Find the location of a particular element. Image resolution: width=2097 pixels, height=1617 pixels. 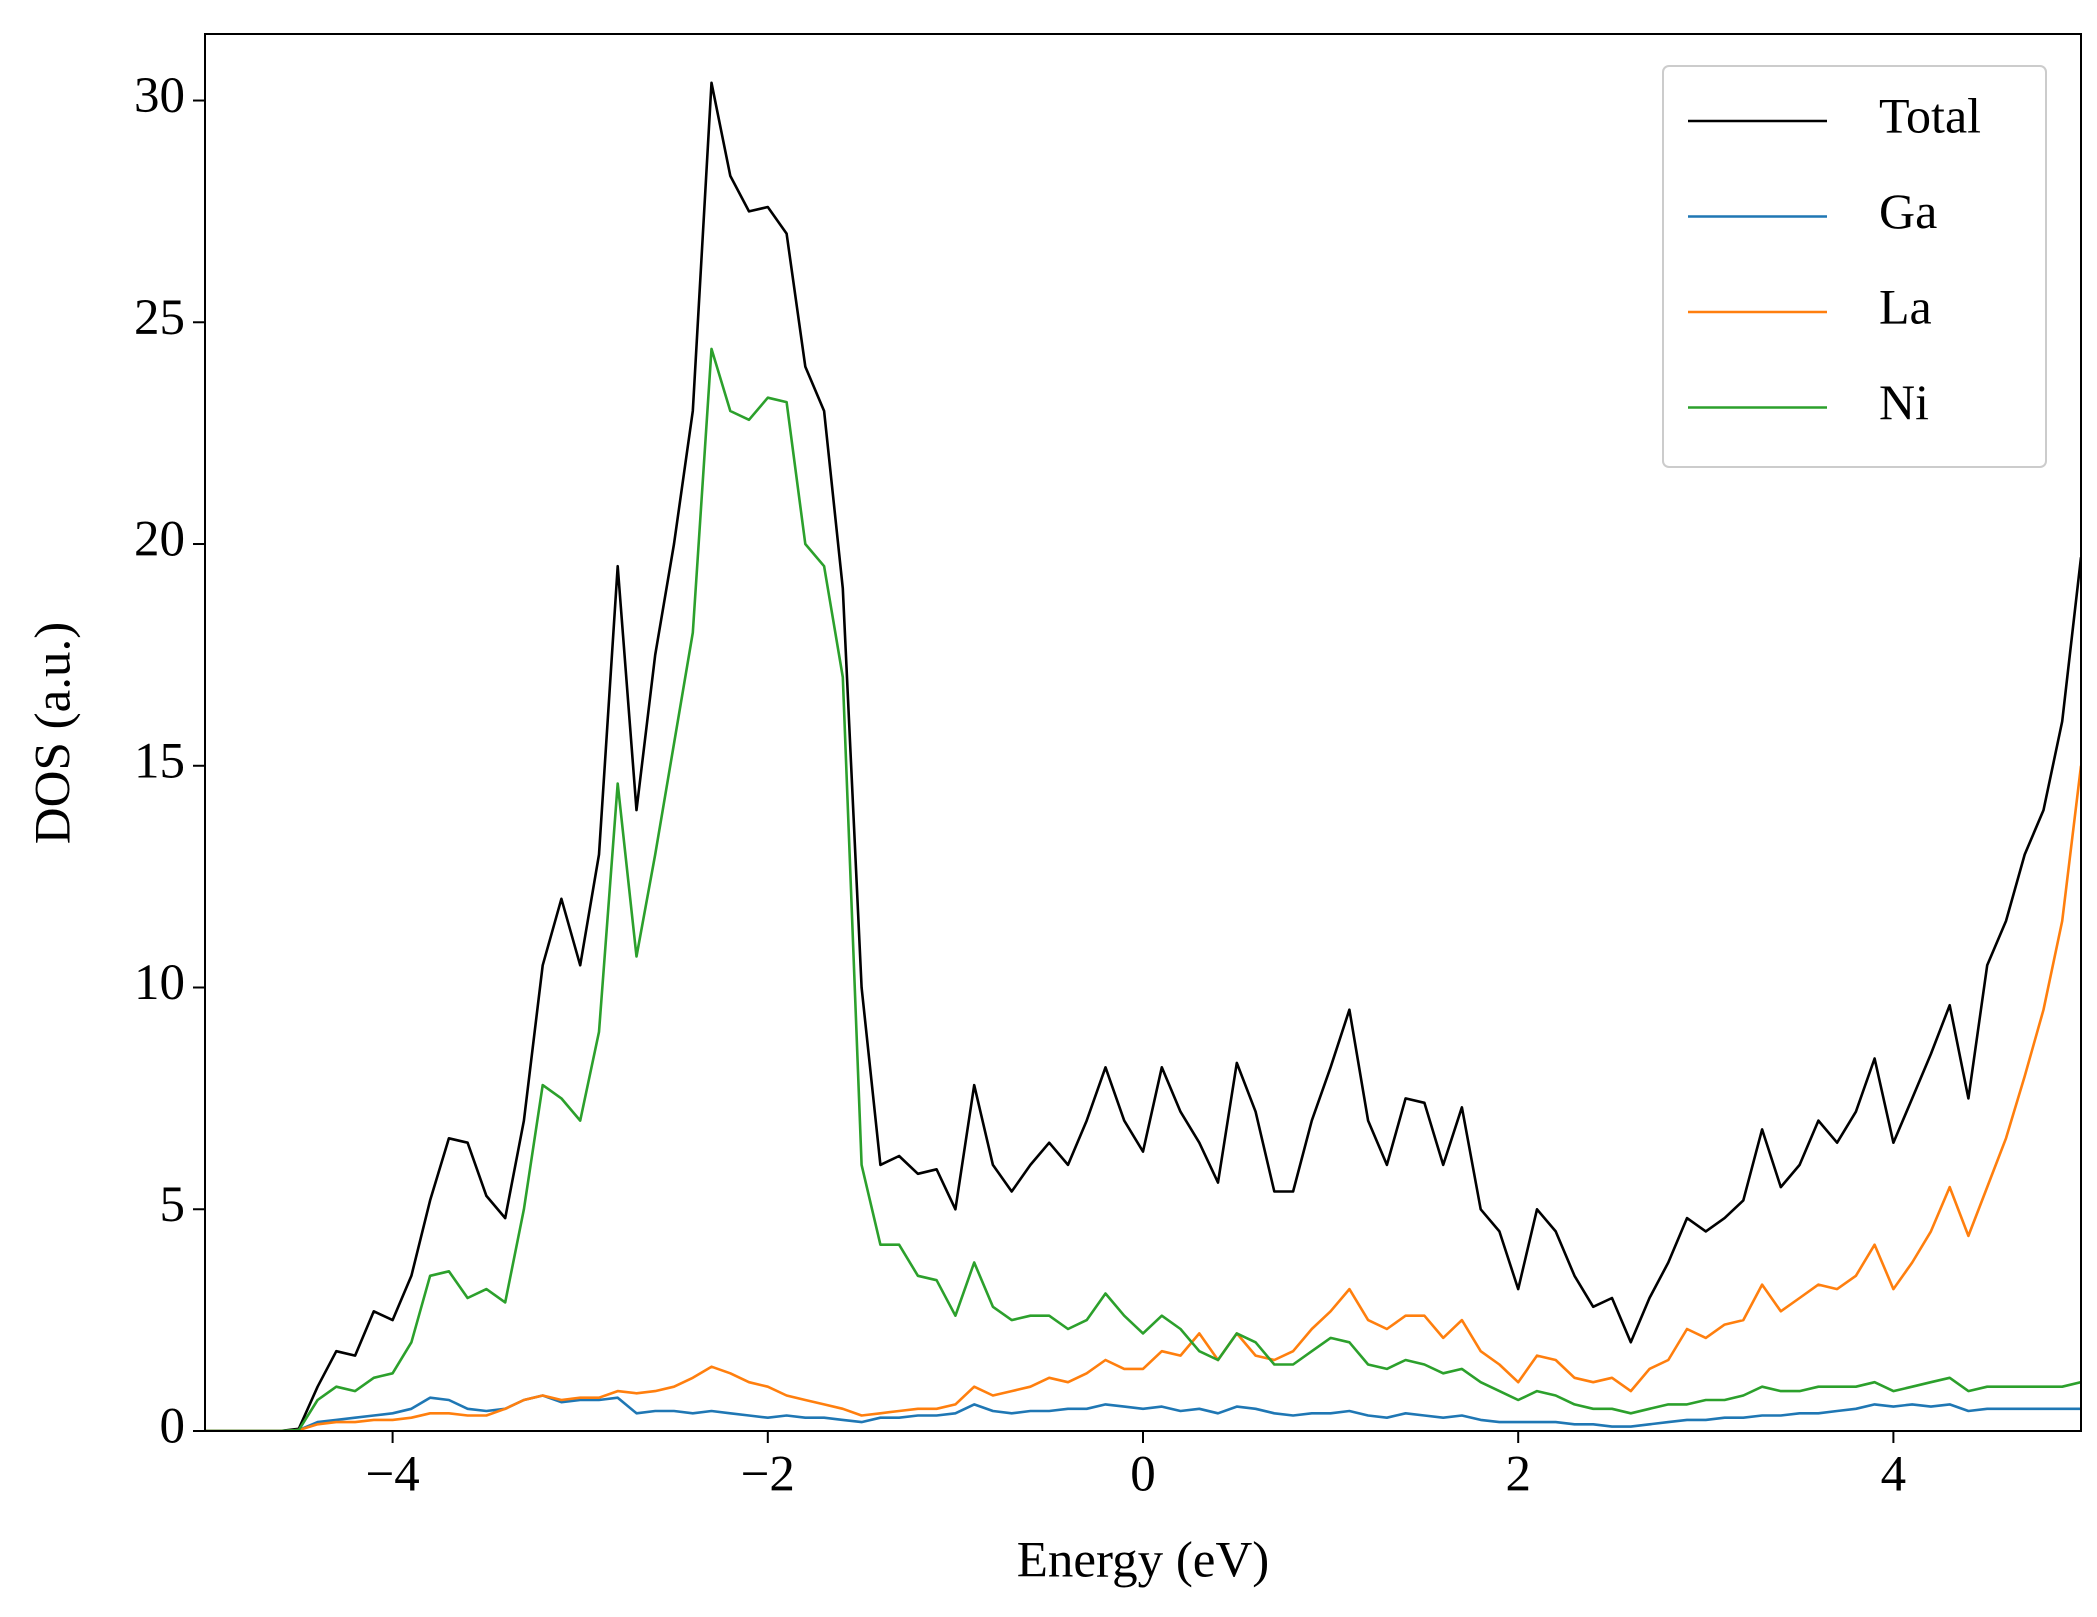

y-tick-label: 25 is located at coordinates (159, 318).